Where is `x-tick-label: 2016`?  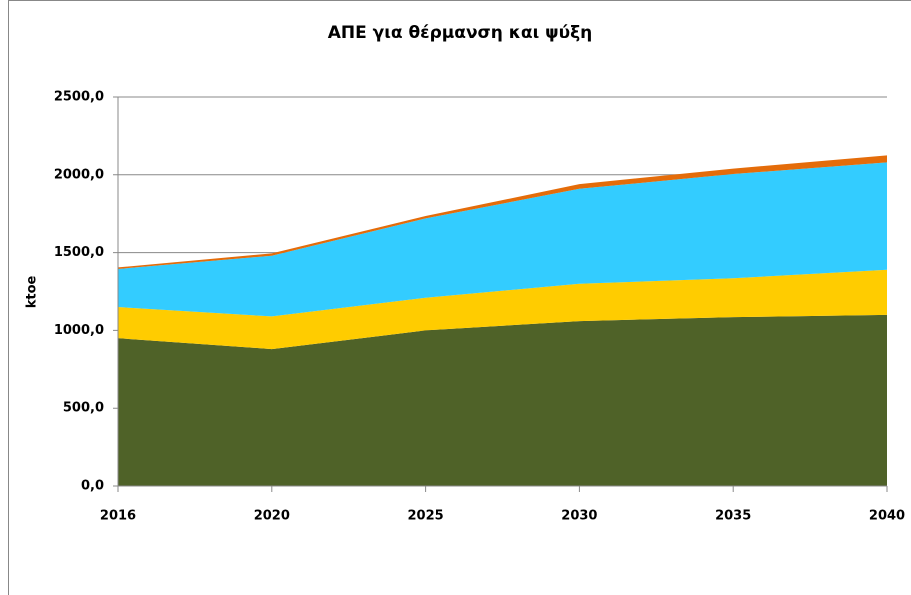 x-tick-label: 2016 is located at coordinates (118, 516).